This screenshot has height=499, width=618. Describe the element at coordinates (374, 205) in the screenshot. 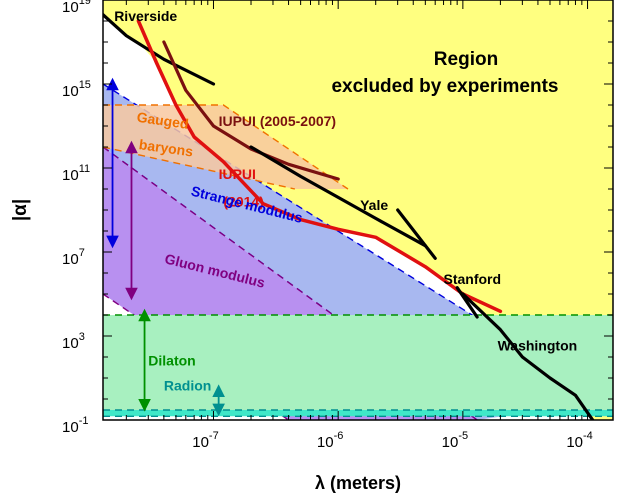

I see `yale-label-4: Yale` at that location.